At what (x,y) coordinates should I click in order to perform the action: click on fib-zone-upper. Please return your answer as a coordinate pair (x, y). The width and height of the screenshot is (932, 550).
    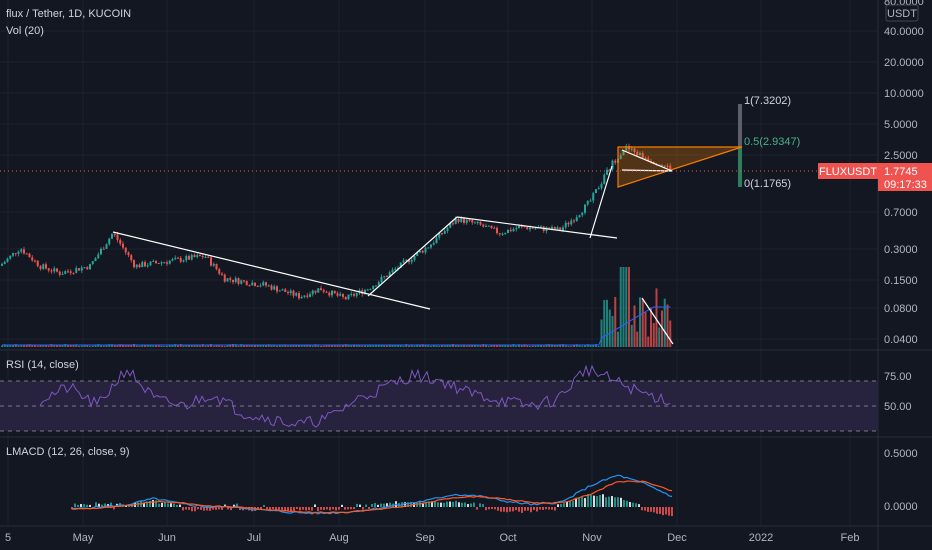
    Looking at the image, I should click on (740, 125).